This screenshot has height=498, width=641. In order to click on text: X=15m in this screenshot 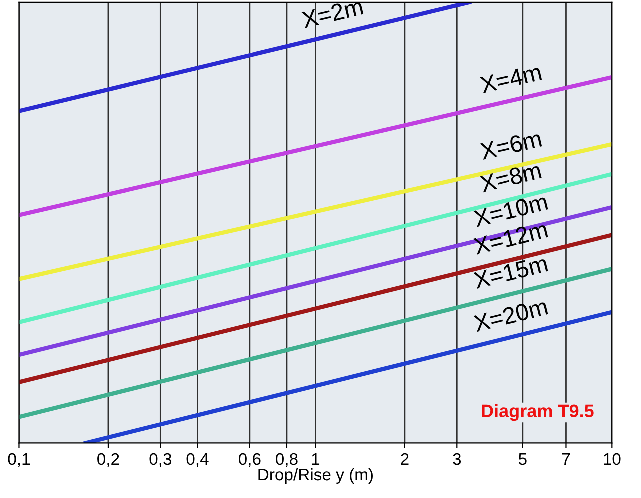, I will do `click(510, 272)`.